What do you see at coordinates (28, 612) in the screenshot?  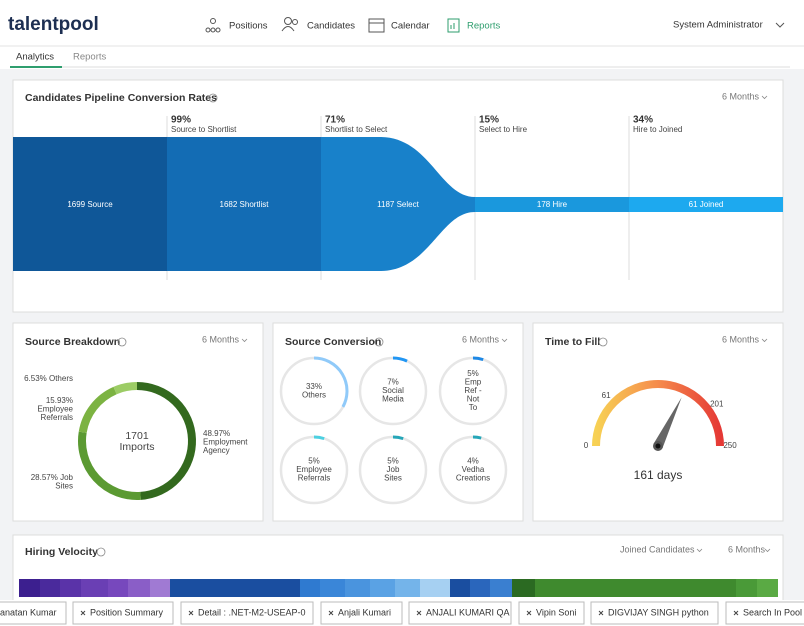 I see `open-tab-label: anatan Kumar` at bounding box center [28, 612].